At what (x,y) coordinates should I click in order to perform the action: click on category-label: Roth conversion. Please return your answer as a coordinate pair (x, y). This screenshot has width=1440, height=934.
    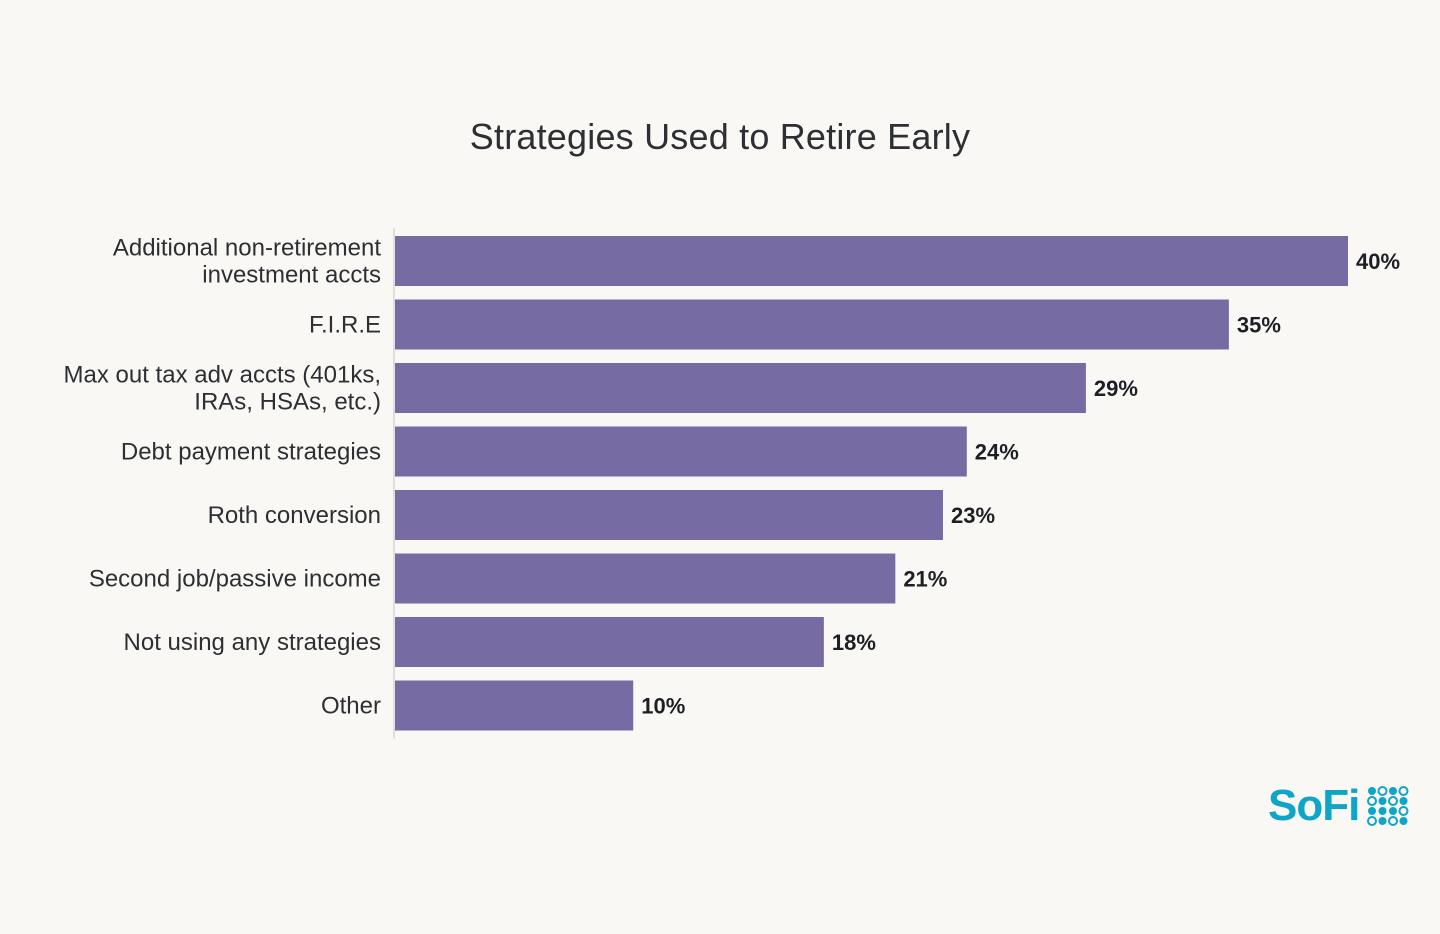
    Looking at the image, I should click on (294, 515).